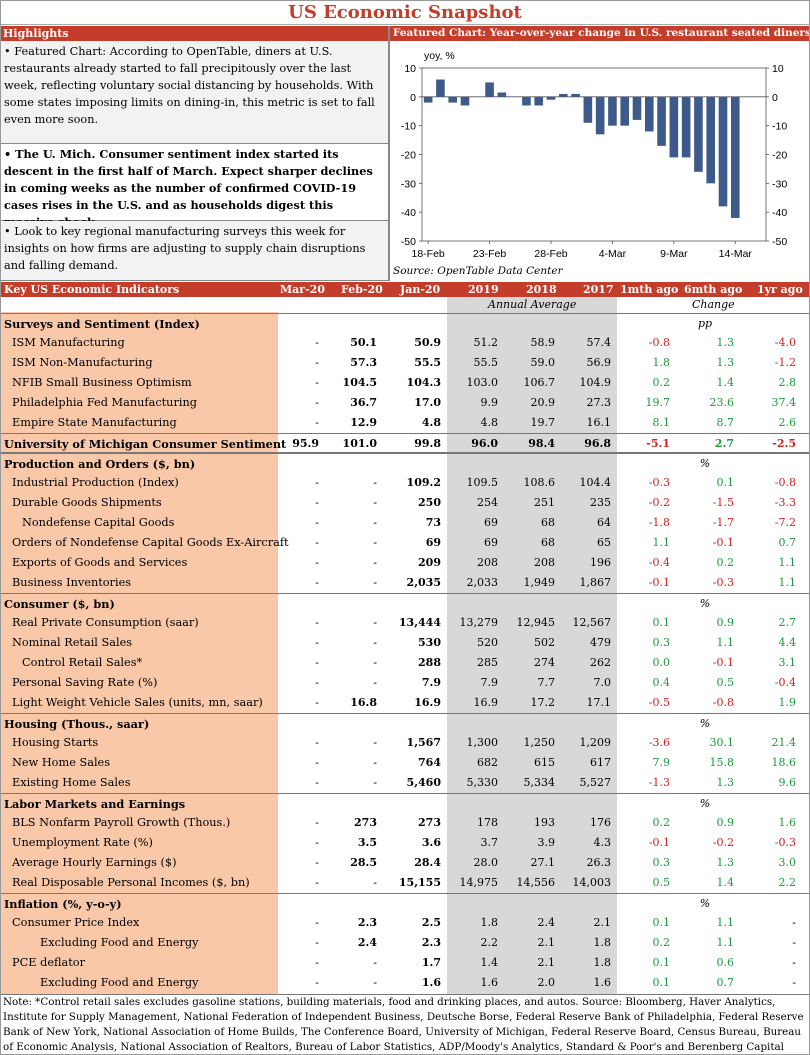 The height and width of the screenshot is (1055, 810). Describe the element at coordinates (100, 464) in the screenshot. I see `section-title: Production and Orders ($, bn)` at that location.